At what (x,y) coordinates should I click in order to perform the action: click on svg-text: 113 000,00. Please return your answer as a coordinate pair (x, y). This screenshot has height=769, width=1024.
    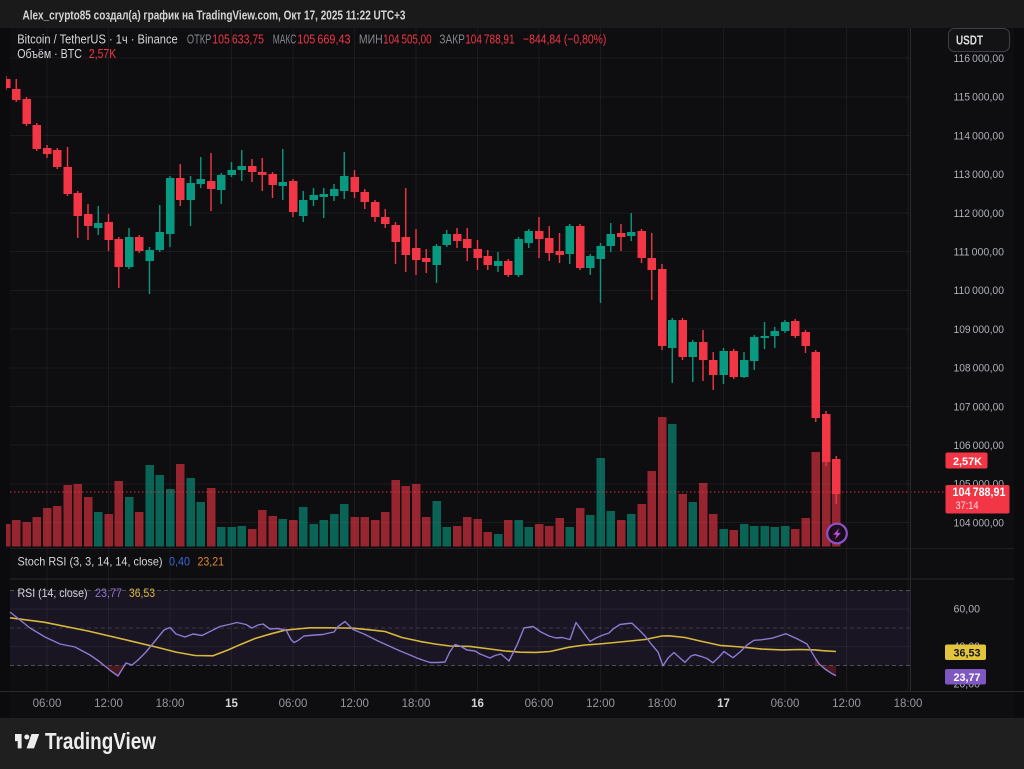
    Looking at the image, I should click on (979, 175).